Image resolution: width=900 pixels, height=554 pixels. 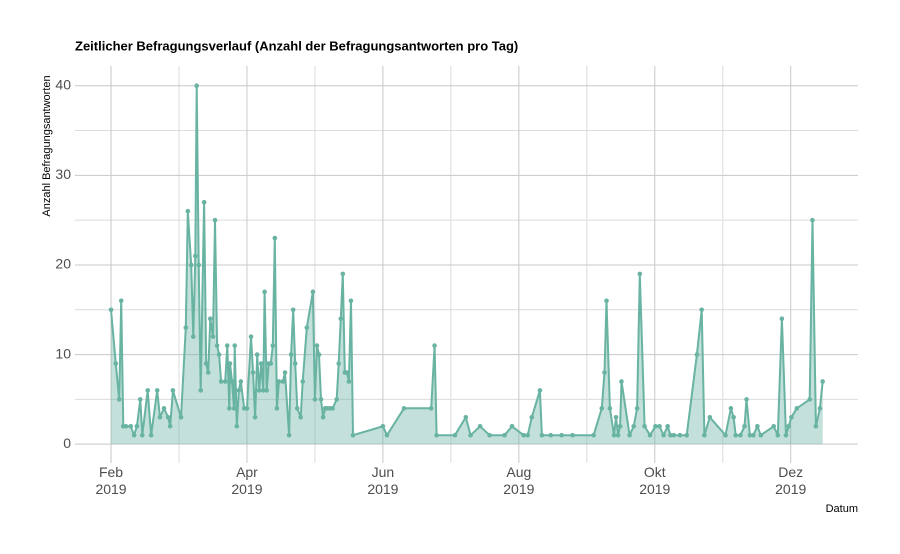 What do you see at coordinates (246, 480) in the screenshot?
I see `x-tick-label: Apr 2019` at bounding box center [246, 480].